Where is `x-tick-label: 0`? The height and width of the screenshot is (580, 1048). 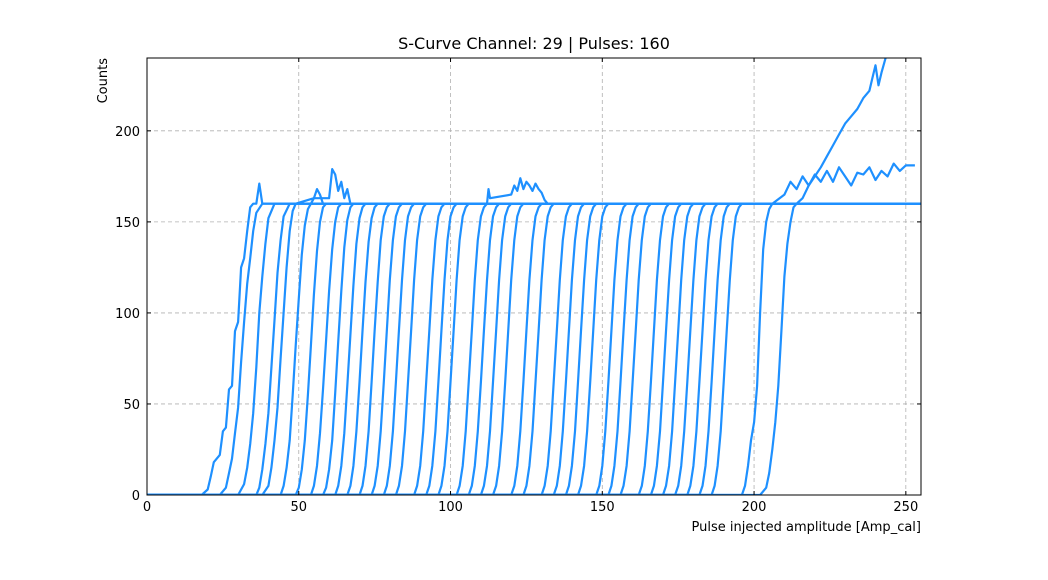 x-tick-label: 0 is located at coordinates (147, 507).